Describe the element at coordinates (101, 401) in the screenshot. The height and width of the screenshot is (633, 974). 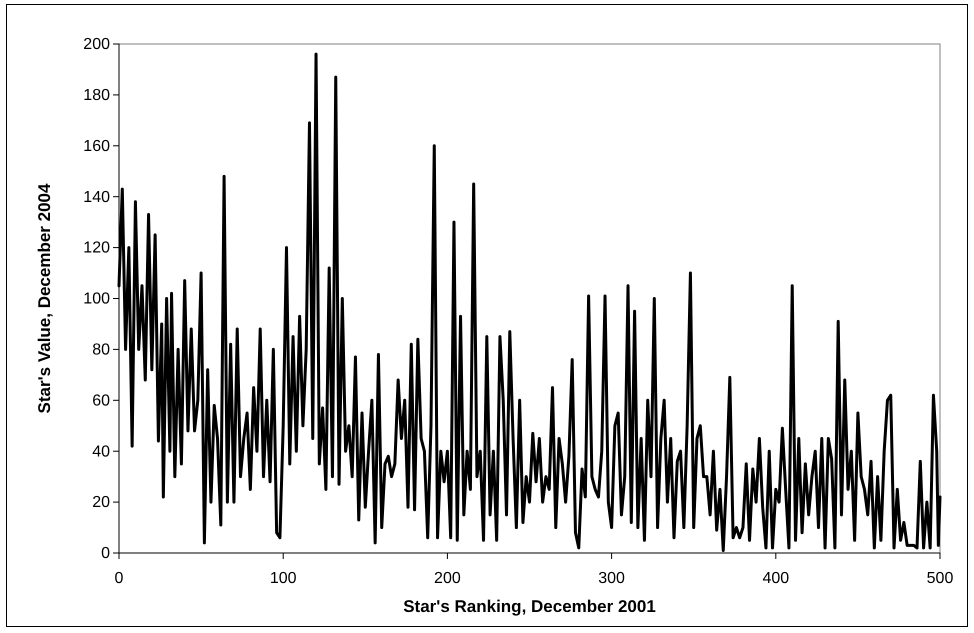
I see `y-tick-label: 60` at that location.